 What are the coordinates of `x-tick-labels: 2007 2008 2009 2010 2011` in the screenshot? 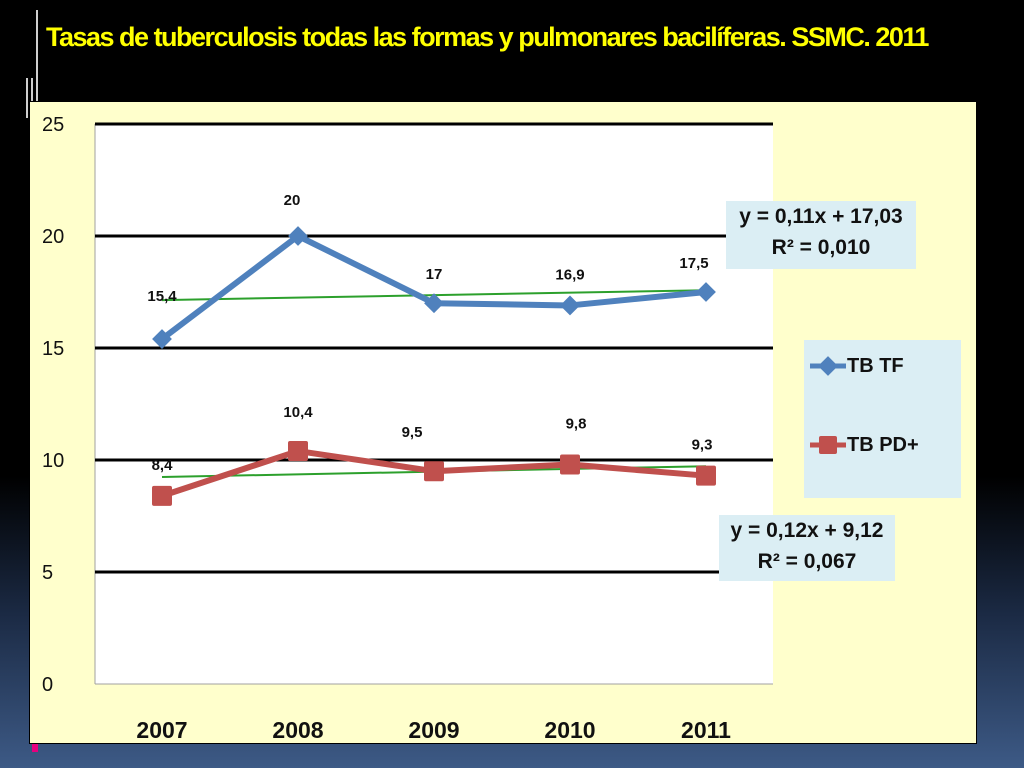 It's located at (433, 730).